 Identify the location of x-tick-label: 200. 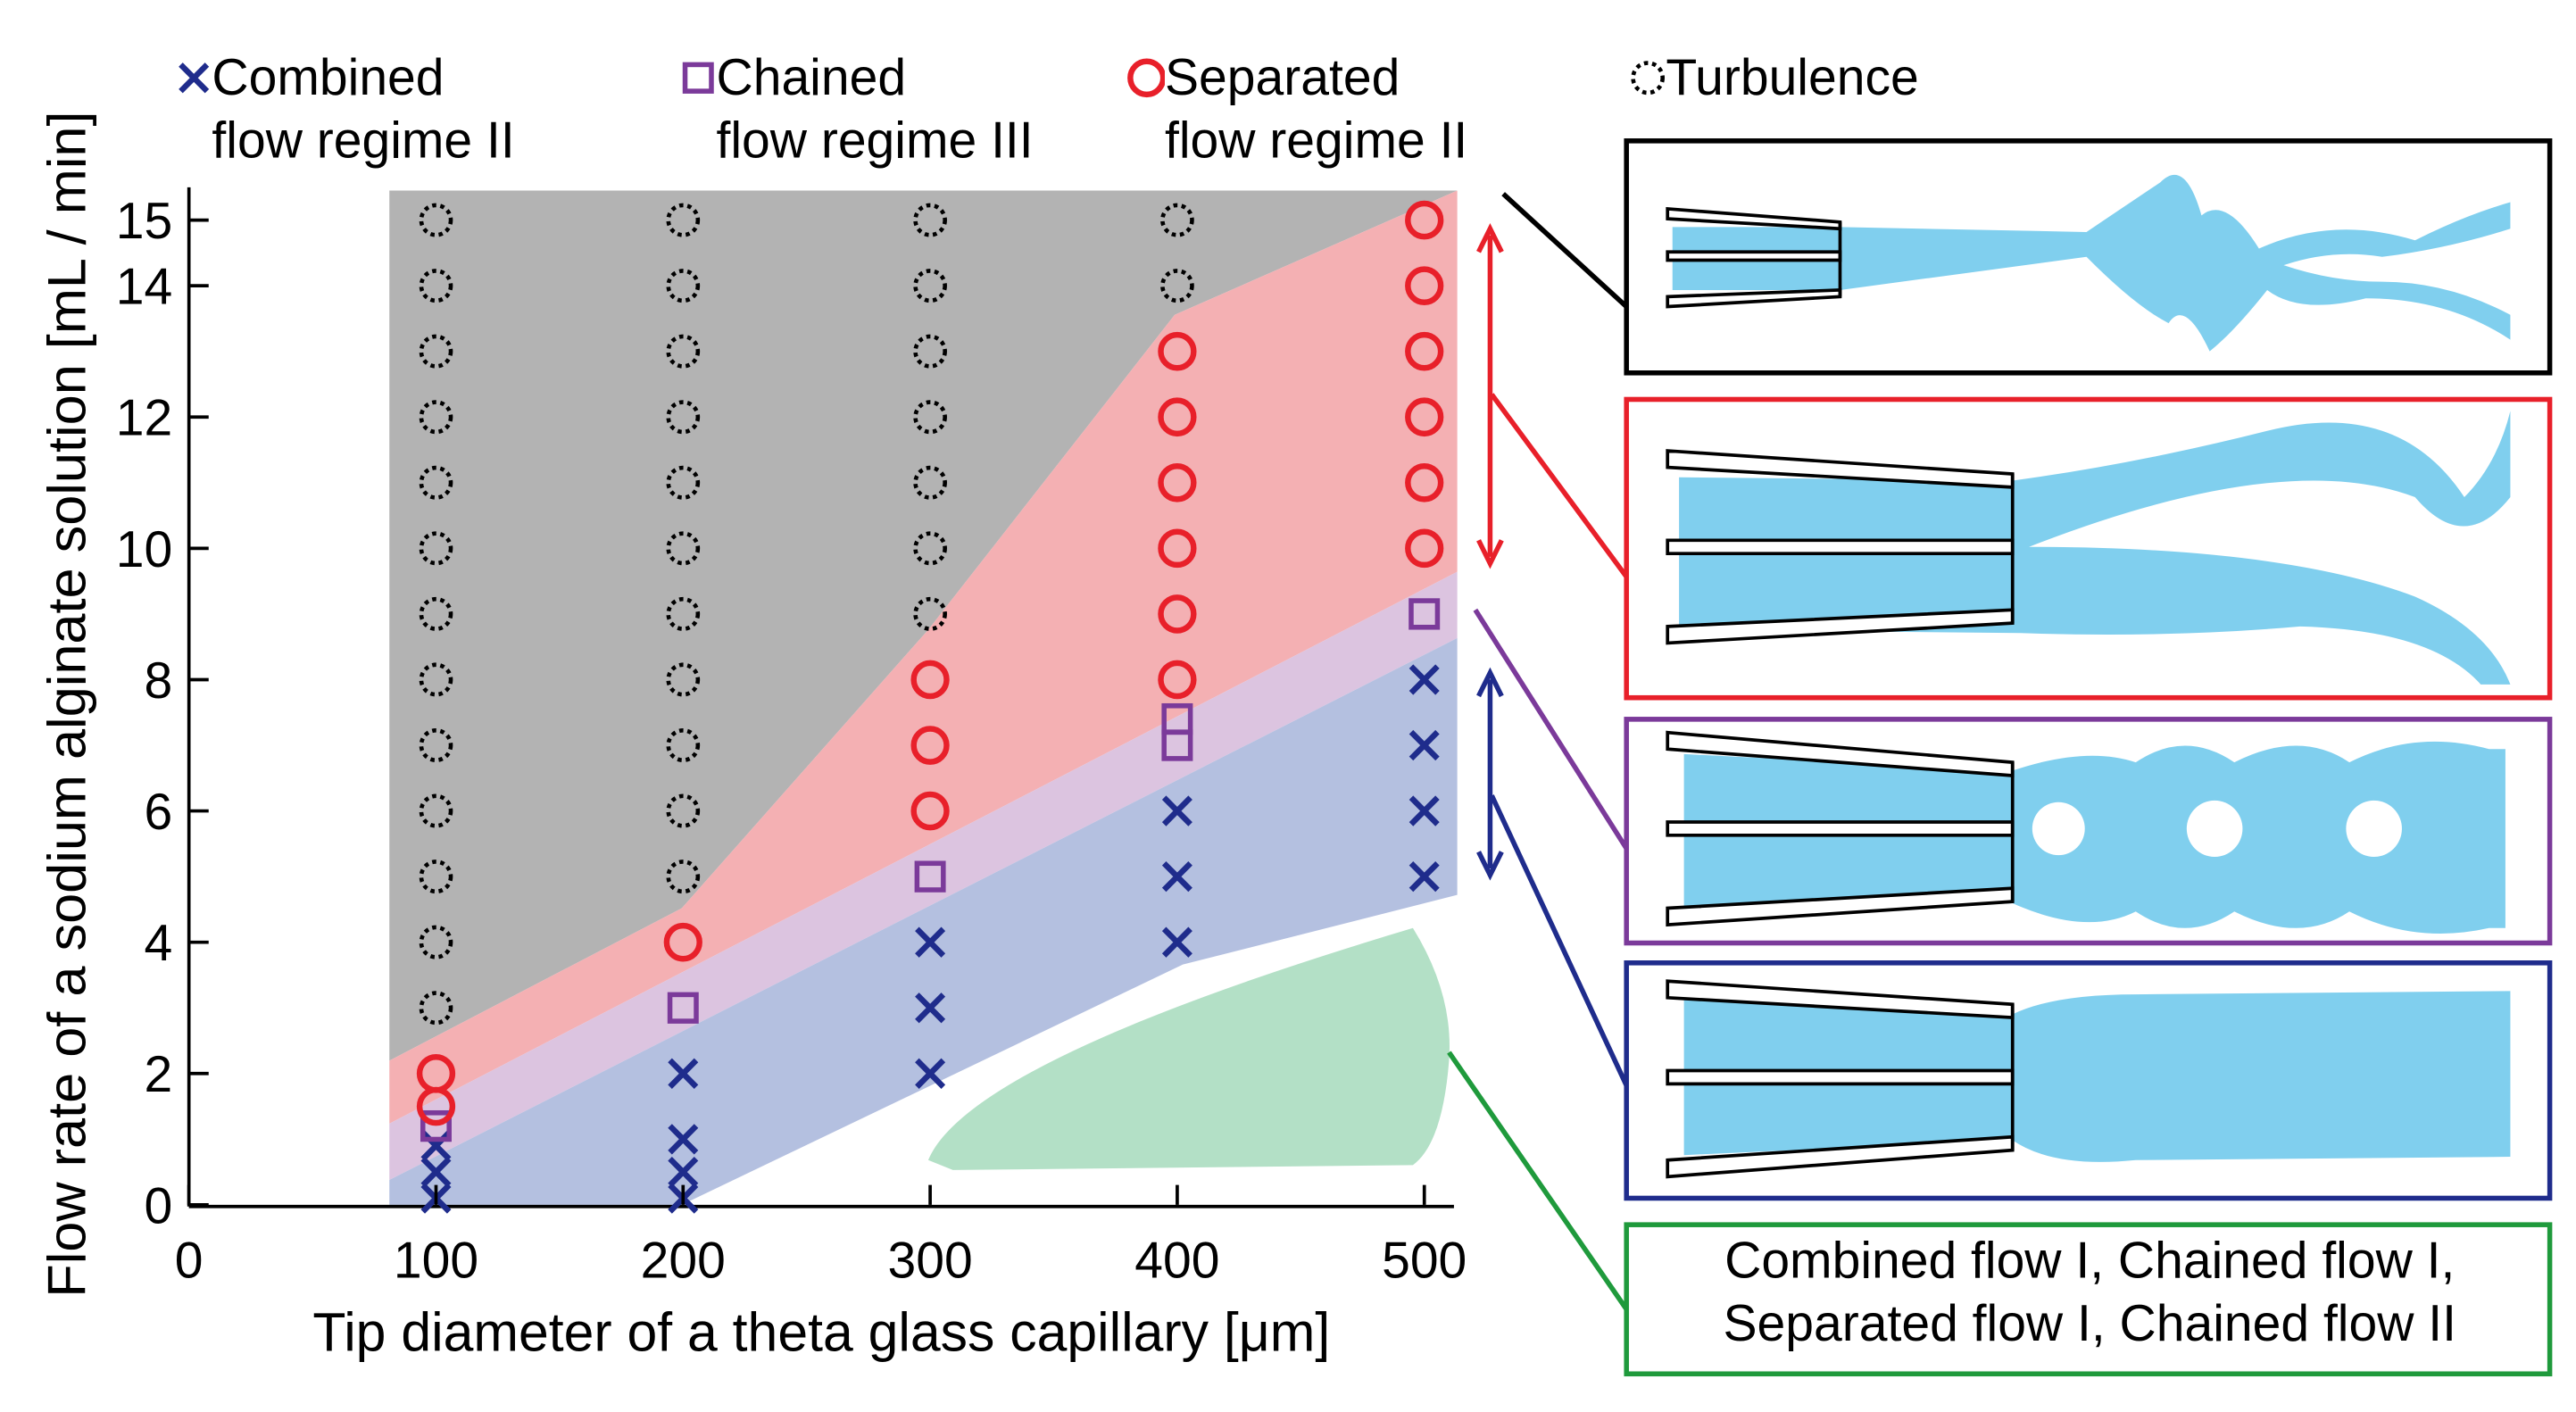
(683, 1260).